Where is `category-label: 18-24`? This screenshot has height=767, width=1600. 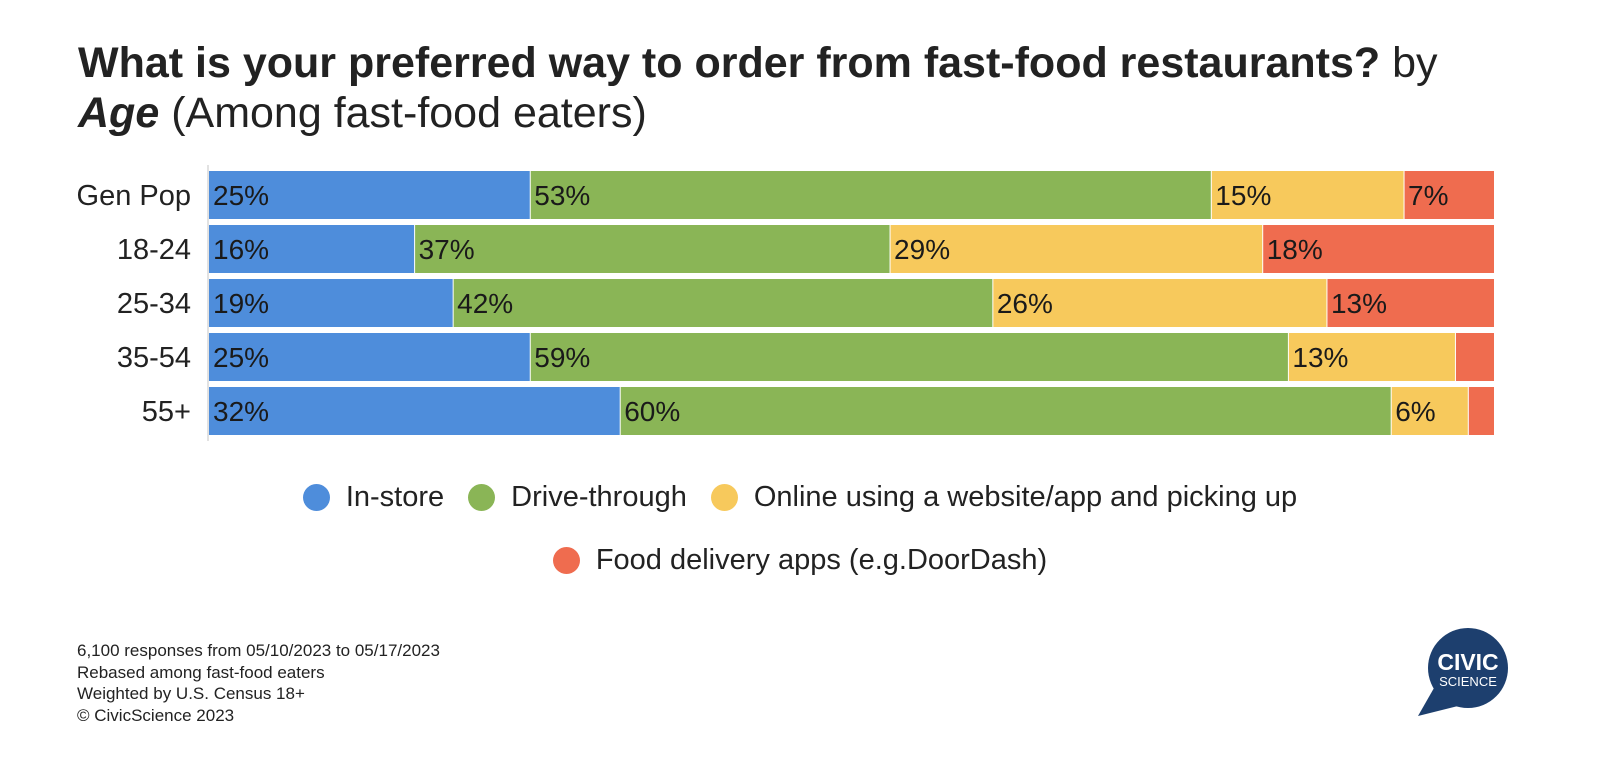 category-label: 18-24 is located at coordinates (154, 250).